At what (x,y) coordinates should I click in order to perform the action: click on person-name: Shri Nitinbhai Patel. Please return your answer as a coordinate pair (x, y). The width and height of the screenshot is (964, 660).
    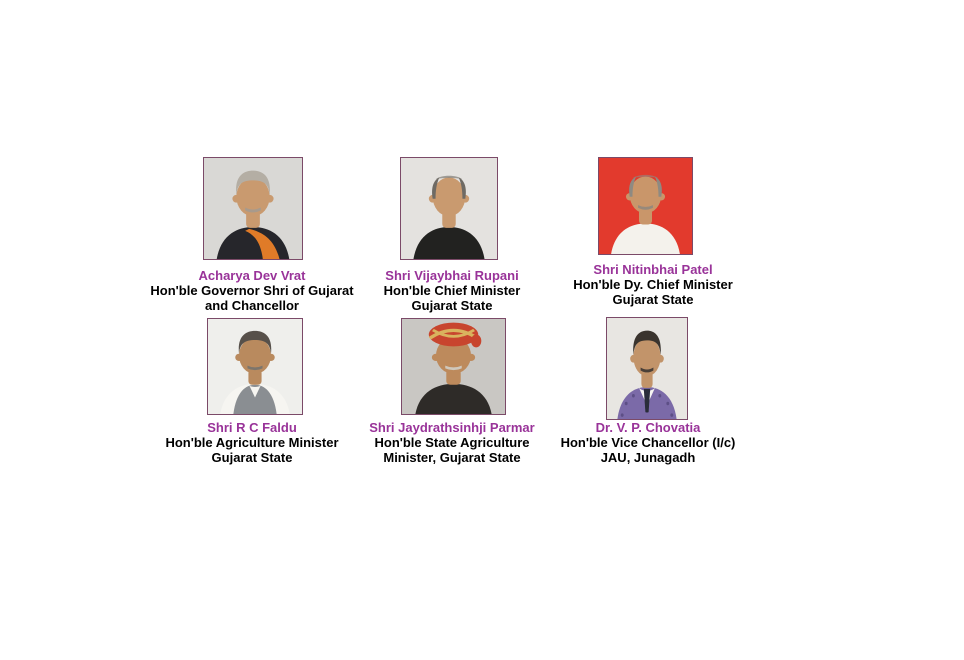
    Looking at the image, I should click on (653, 269).